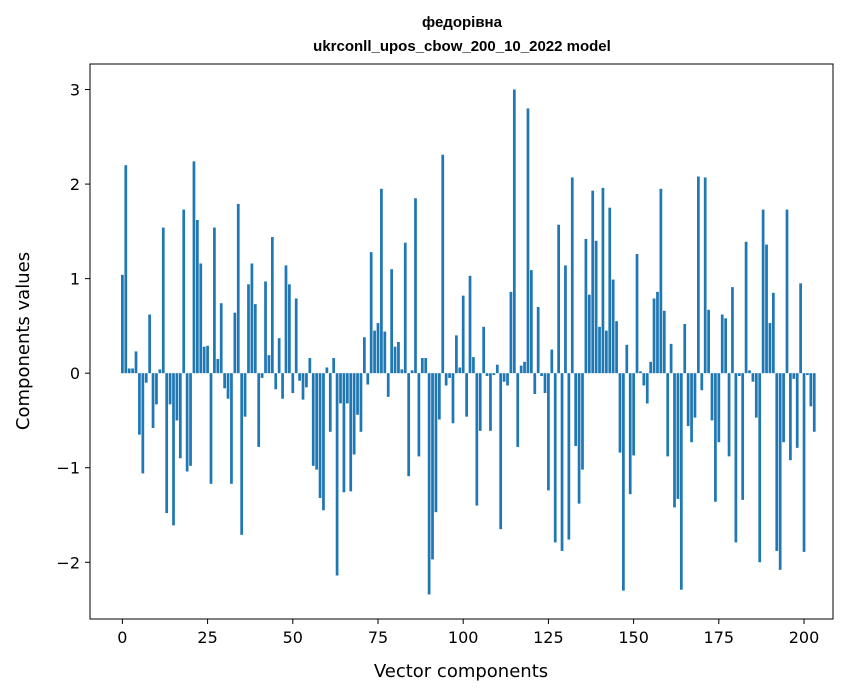 Image resolution: width=847 pixels, height=700 pixels. Describe the element at coordinates (68, 562) in the screenshot. I see `y-tick-label: −2` at that location.